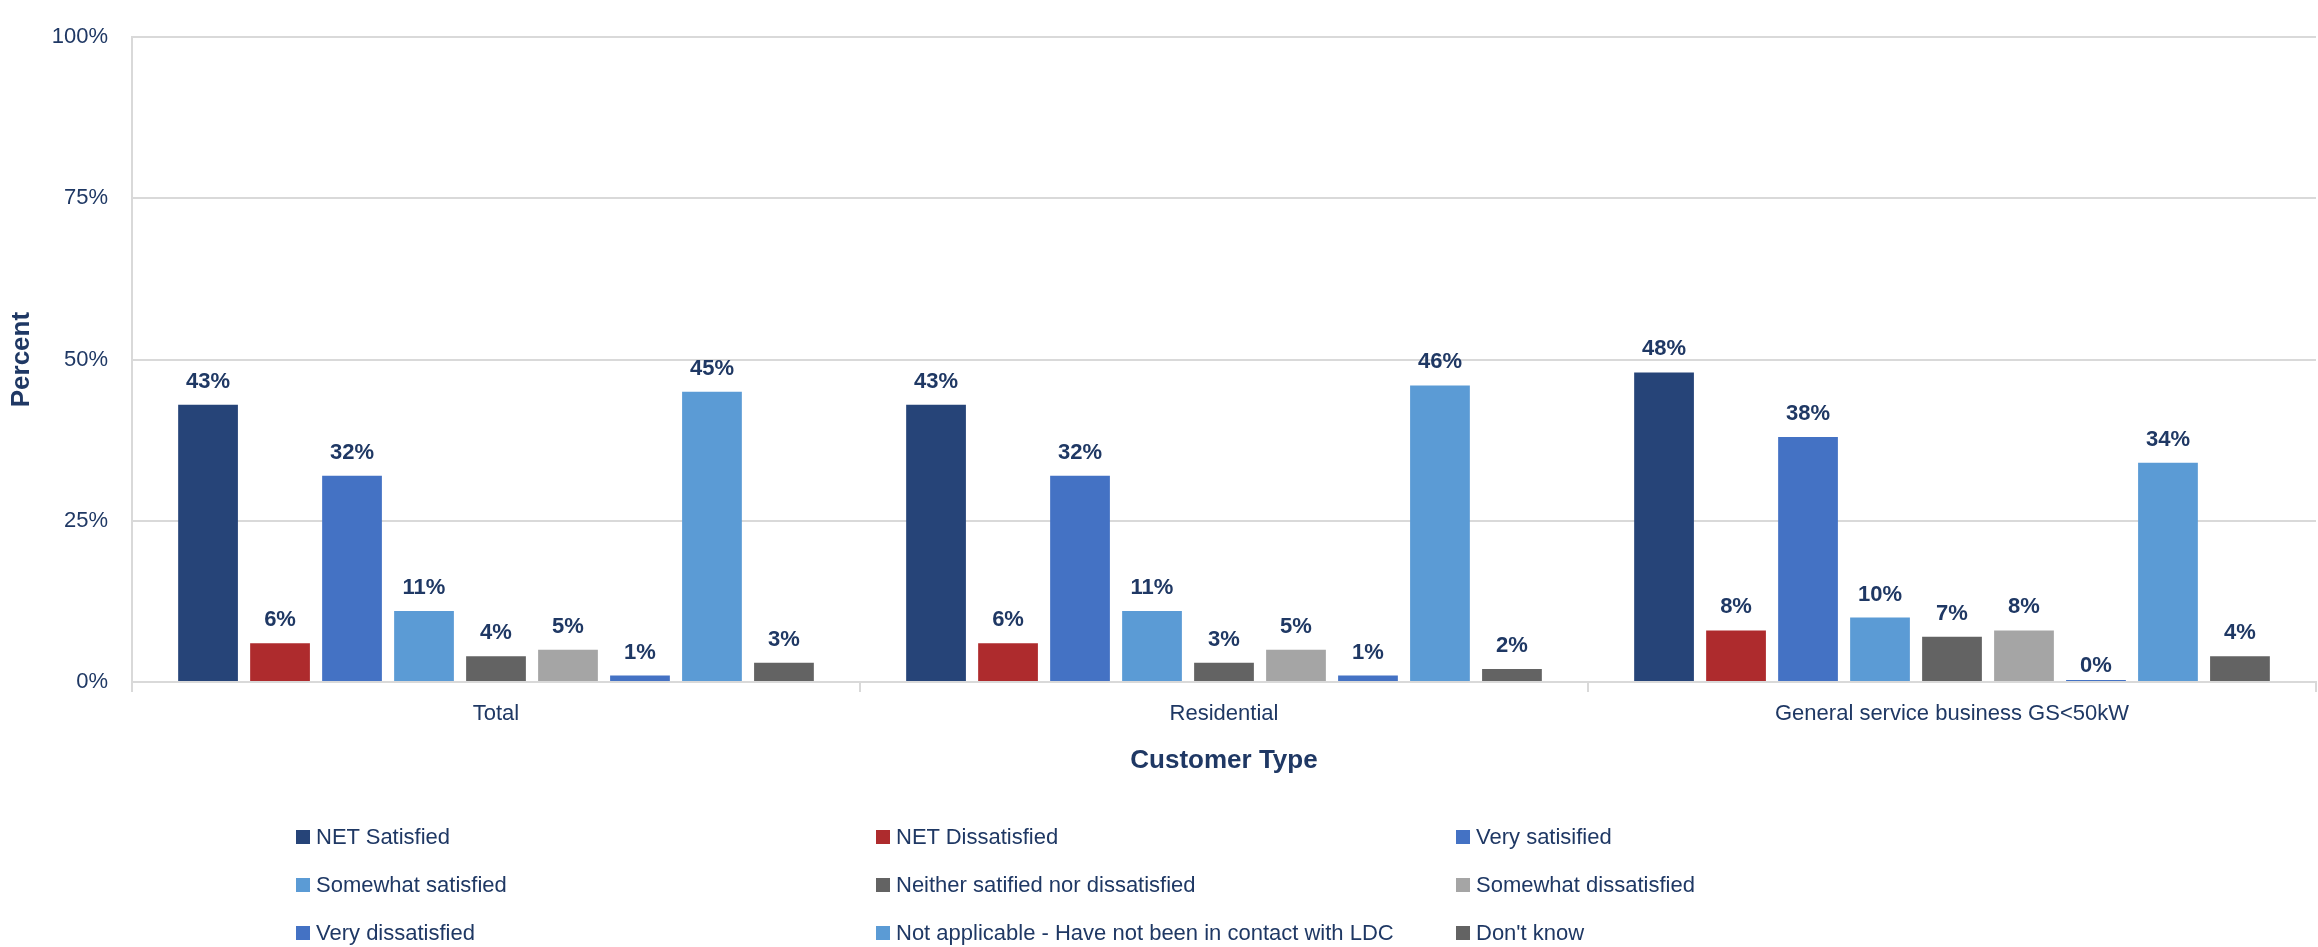 This screenshot has width=2318, height=947. Describe the element at coordinates (92, 681) in the screenshot. I see `y-tick-label: 0%` at that location.